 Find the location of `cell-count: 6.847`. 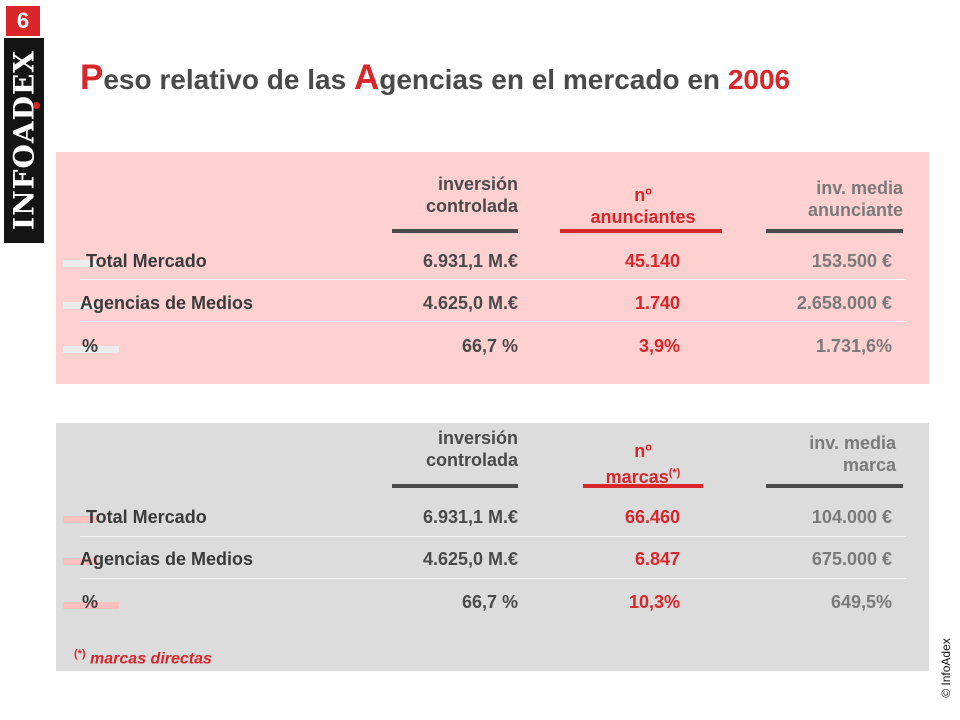

cell-count: 6.847 is located at coordinates (657, 559).